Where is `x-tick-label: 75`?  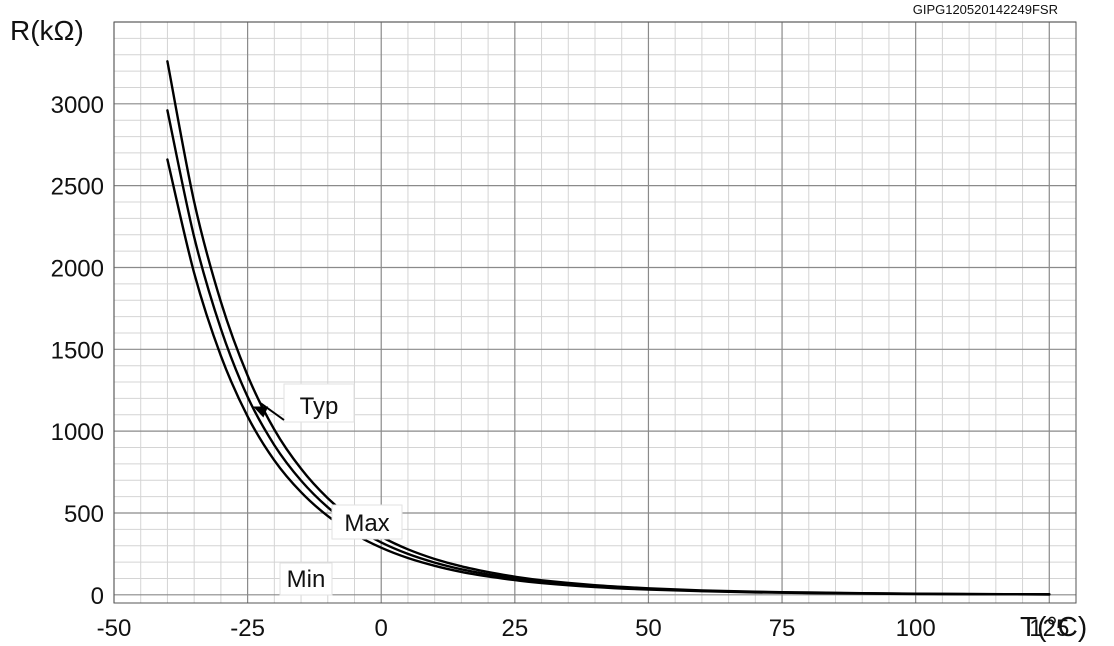
x-tick-label: 75 is located at coordinates (782, 628).